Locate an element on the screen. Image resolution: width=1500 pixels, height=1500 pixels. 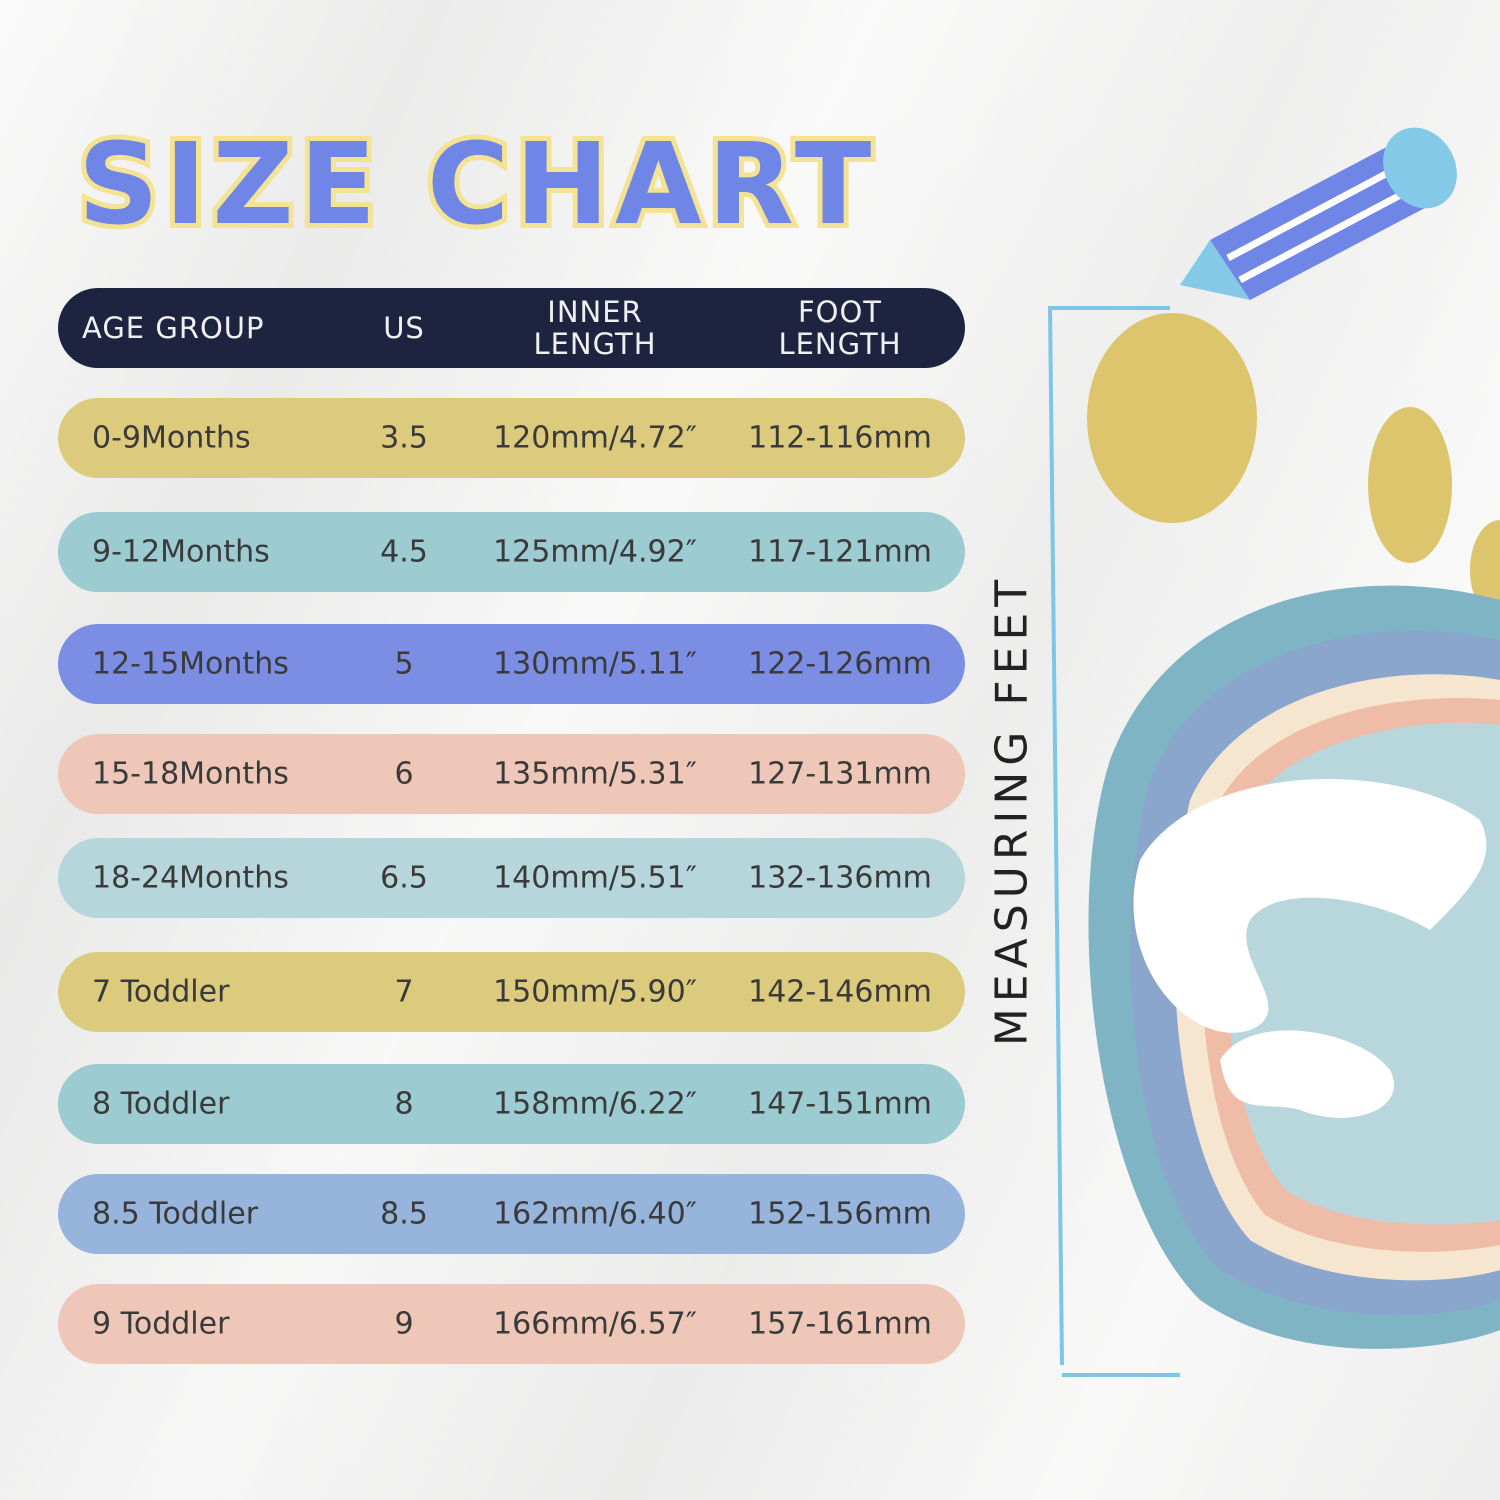
toe-small is located at coordinates (1410, 485).